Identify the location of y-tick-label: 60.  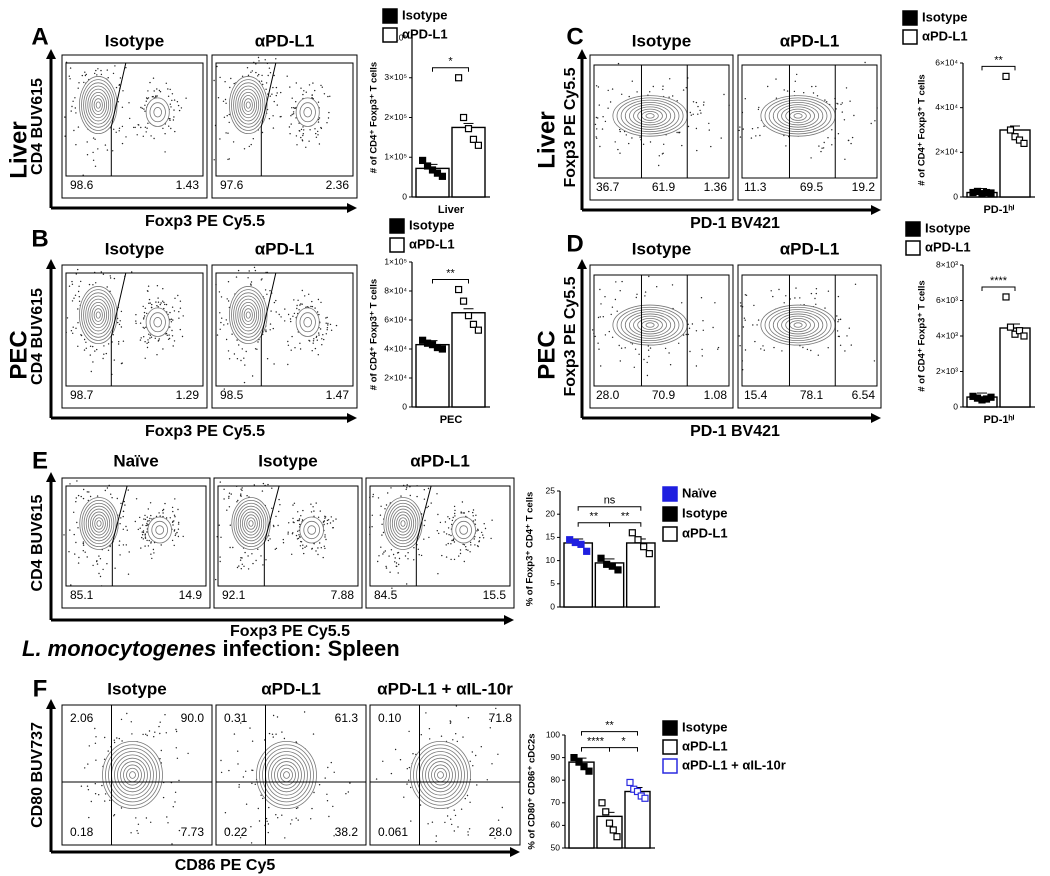
(556, 825).